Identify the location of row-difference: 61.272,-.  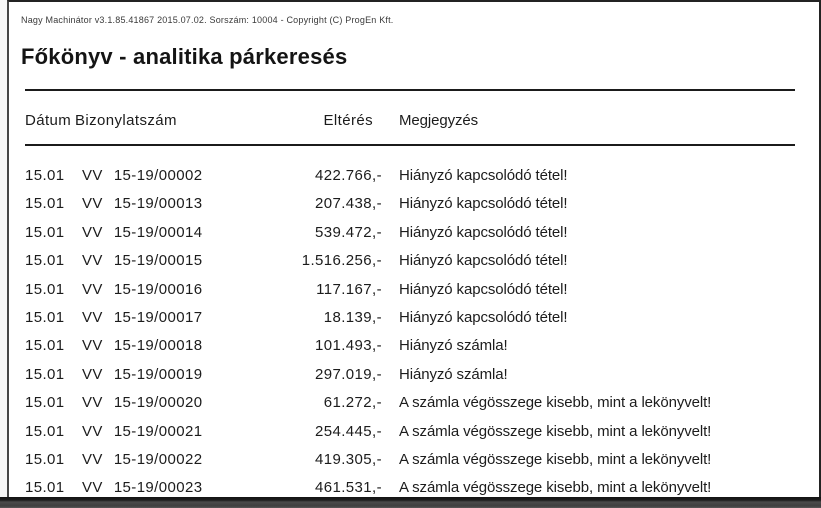
(352, 403).